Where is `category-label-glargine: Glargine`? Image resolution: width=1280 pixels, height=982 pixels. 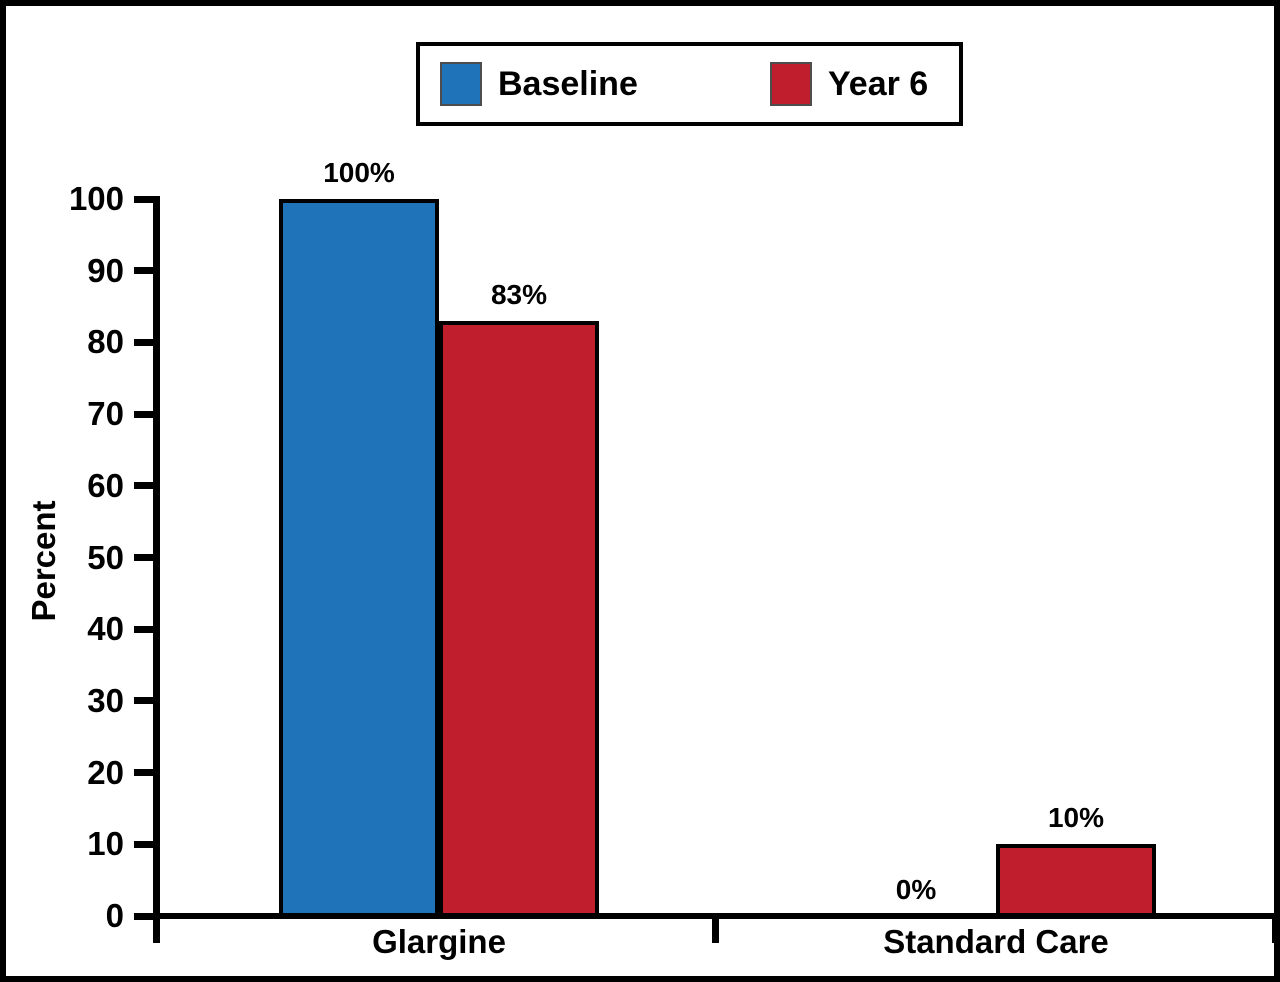
category-label-glargine: Glargine is located at coordinates (439, 941).